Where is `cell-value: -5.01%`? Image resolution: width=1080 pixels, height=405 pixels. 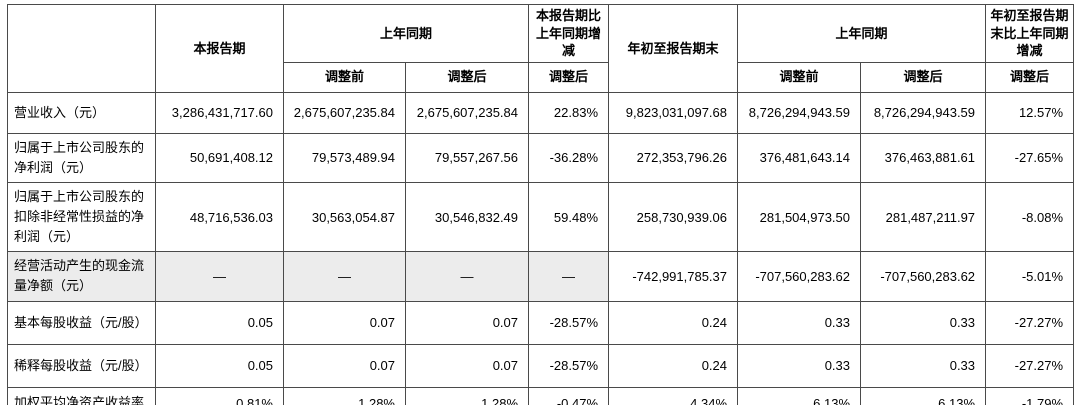
cell-value: -5.01% is located at coordinates (1030, 276).